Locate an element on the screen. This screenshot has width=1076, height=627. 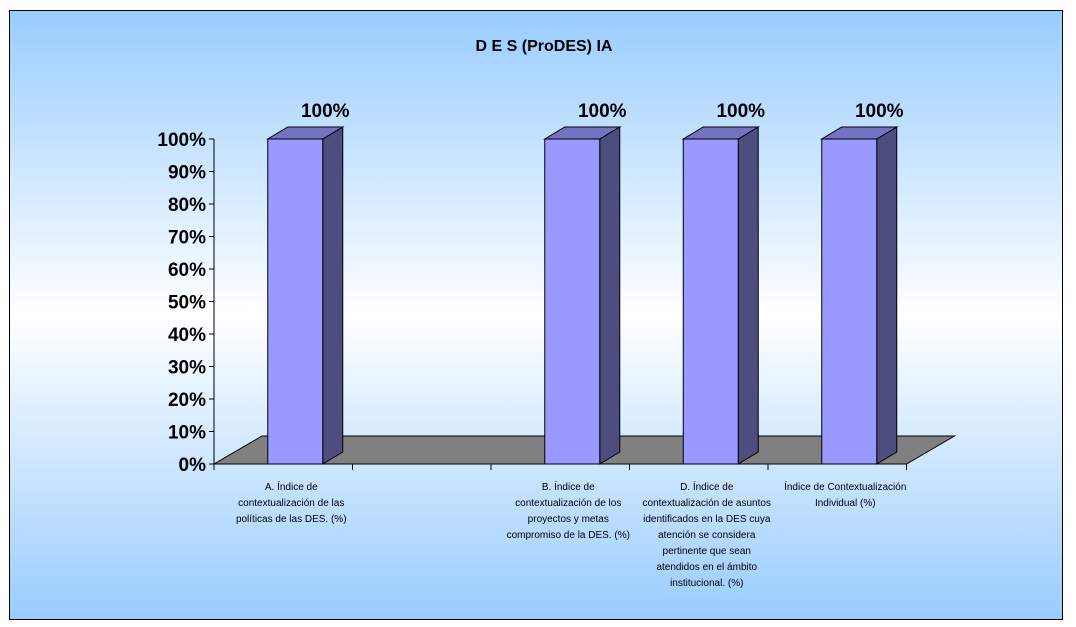
y-tick-label: 90% is located at coordinates (187, 173).